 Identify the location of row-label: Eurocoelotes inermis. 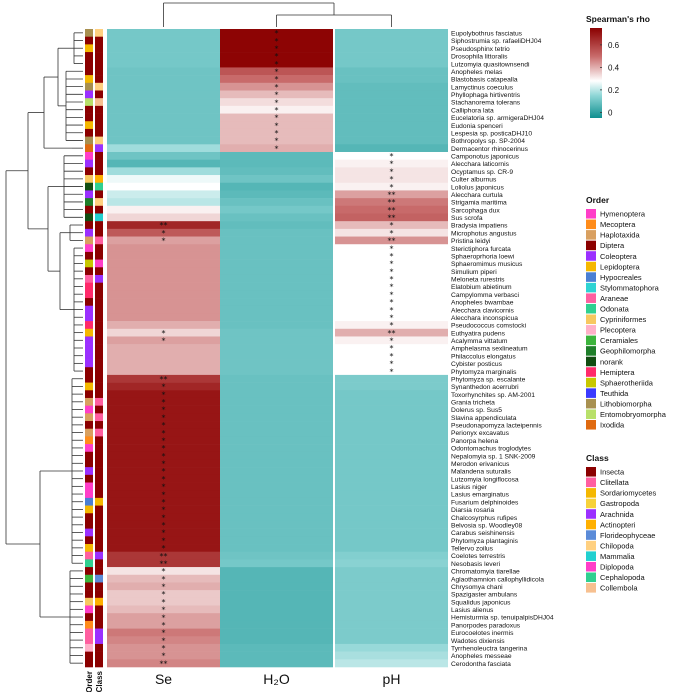
(482, 633).